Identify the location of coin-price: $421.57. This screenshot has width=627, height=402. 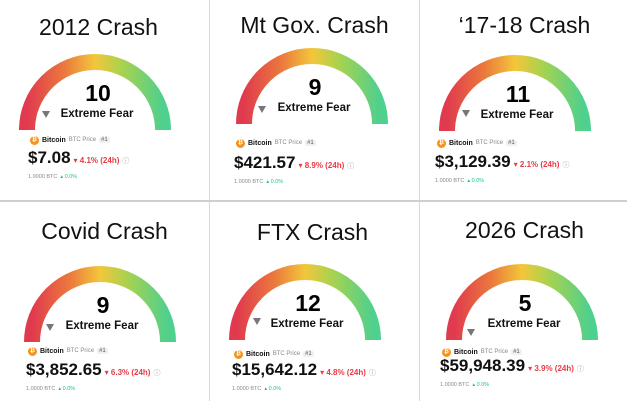
(265, 162).